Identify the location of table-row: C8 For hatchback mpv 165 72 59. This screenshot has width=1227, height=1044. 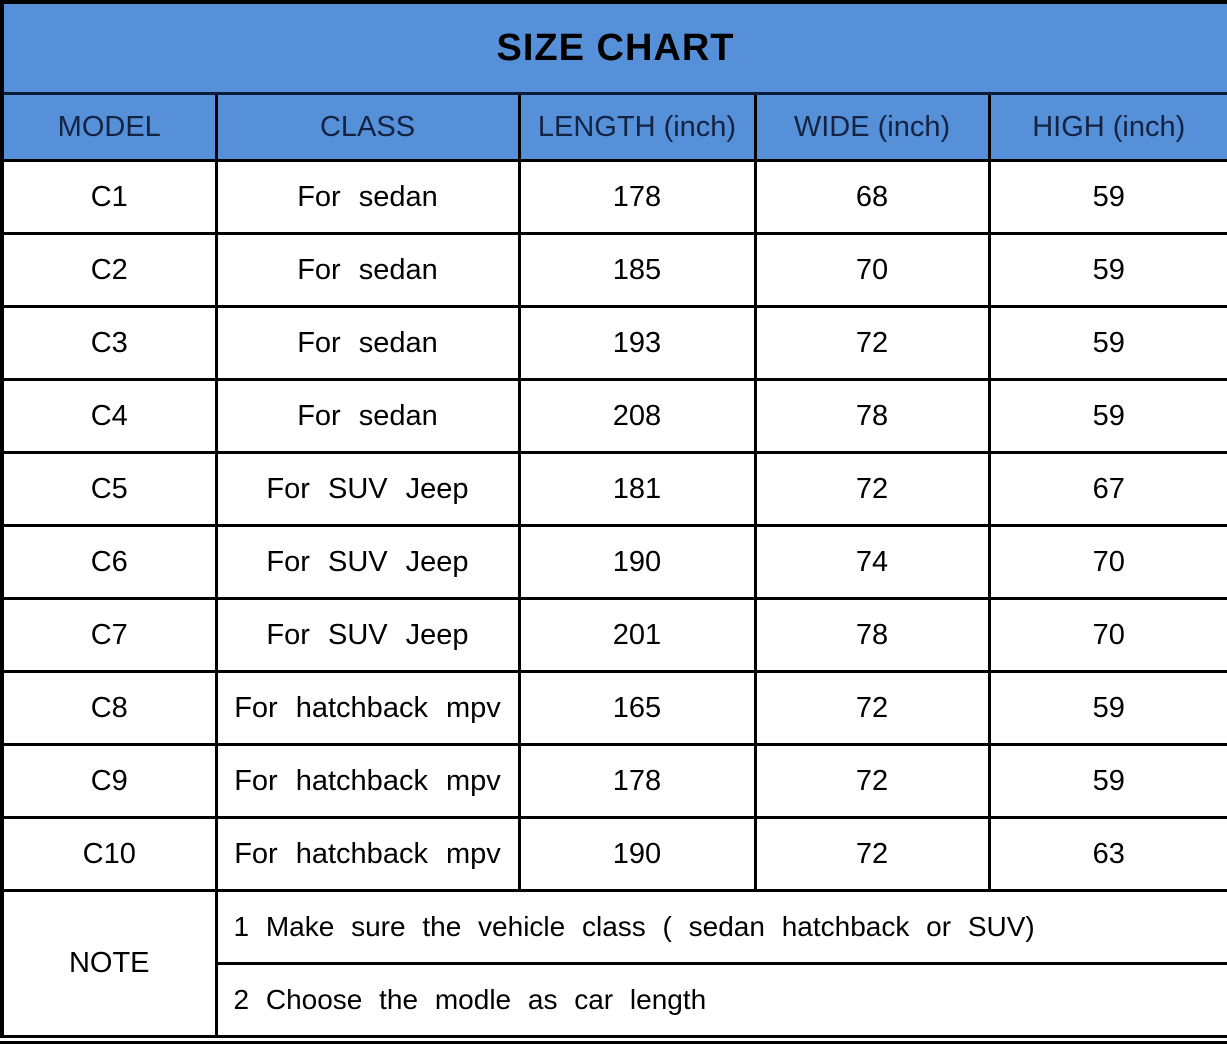
(613, 708).